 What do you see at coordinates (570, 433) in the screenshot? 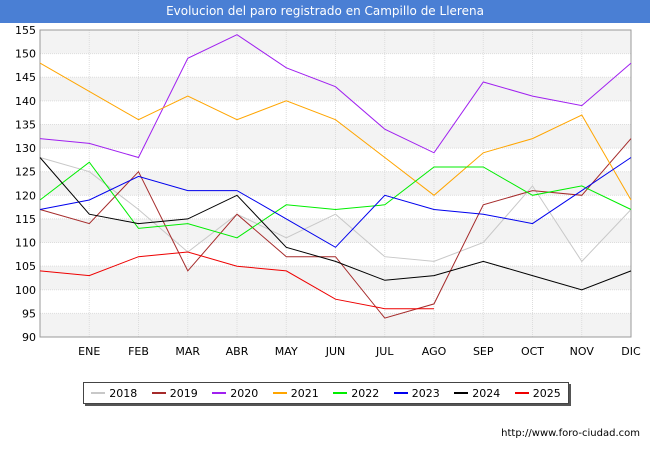
I see `source-url: http://www.foro-ciudad.com` at bounding box center [570, 433].